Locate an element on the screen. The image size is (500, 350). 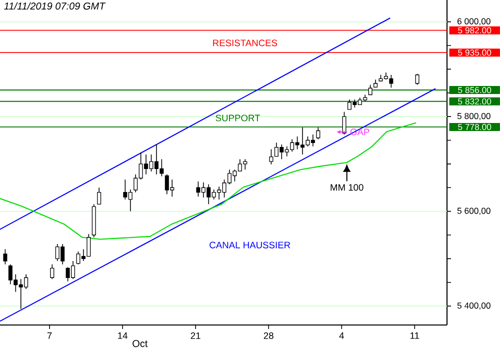
annotation: RESISTANCES is located at coordinates (245, 43).